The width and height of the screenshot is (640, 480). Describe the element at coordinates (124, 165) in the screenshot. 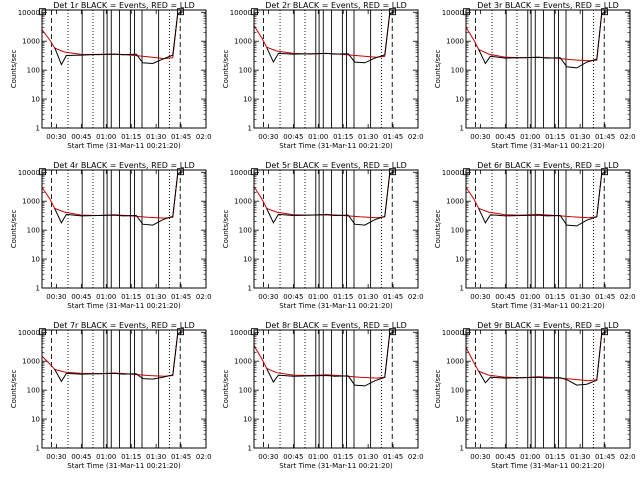

I see `chart-title: Det 4r BLACK = Events, RED = LLD` at that location.